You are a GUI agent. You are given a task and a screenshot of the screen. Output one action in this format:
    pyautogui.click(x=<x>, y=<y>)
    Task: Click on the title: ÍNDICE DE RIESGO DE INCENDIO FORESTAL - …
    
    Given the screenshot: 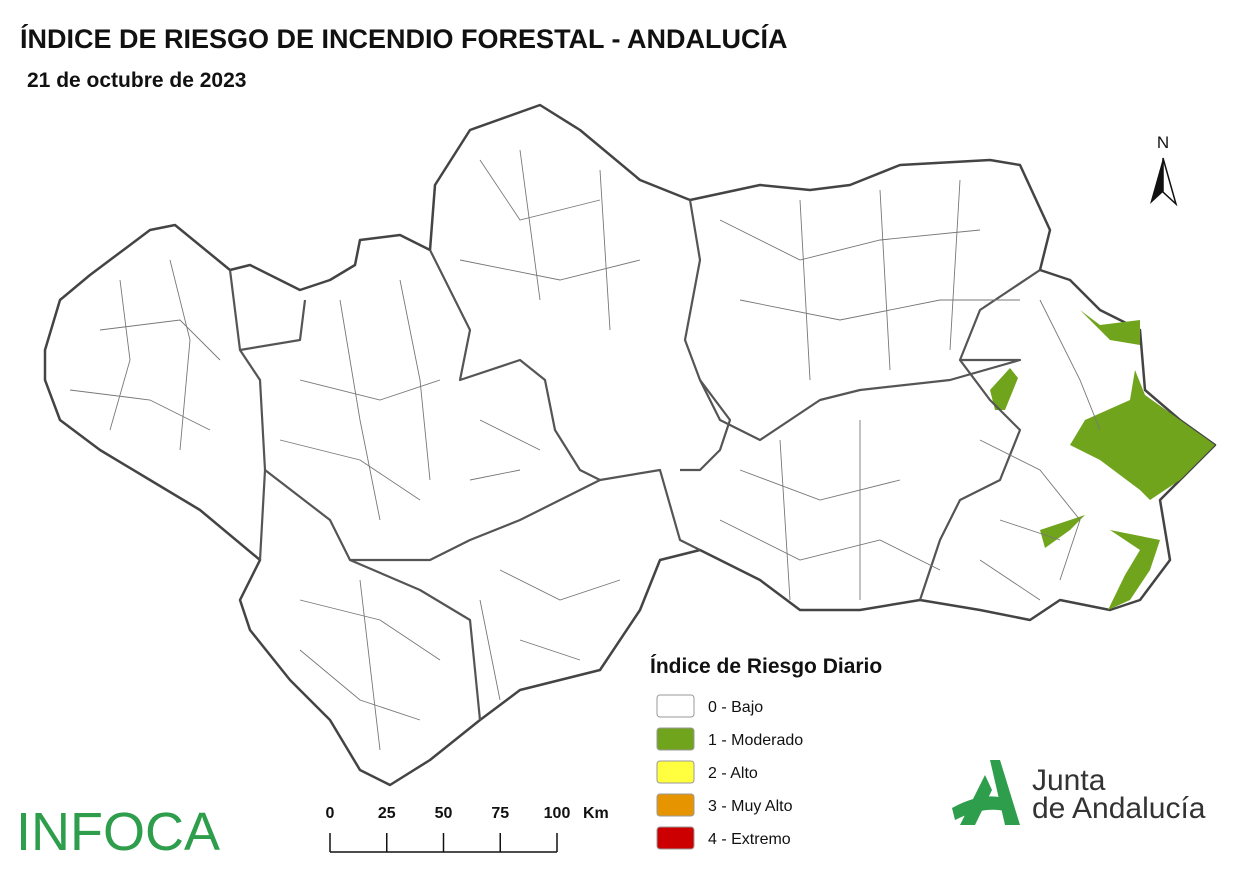 What is the action you would take?
    pyautogui.click(x=404, y=38)
    